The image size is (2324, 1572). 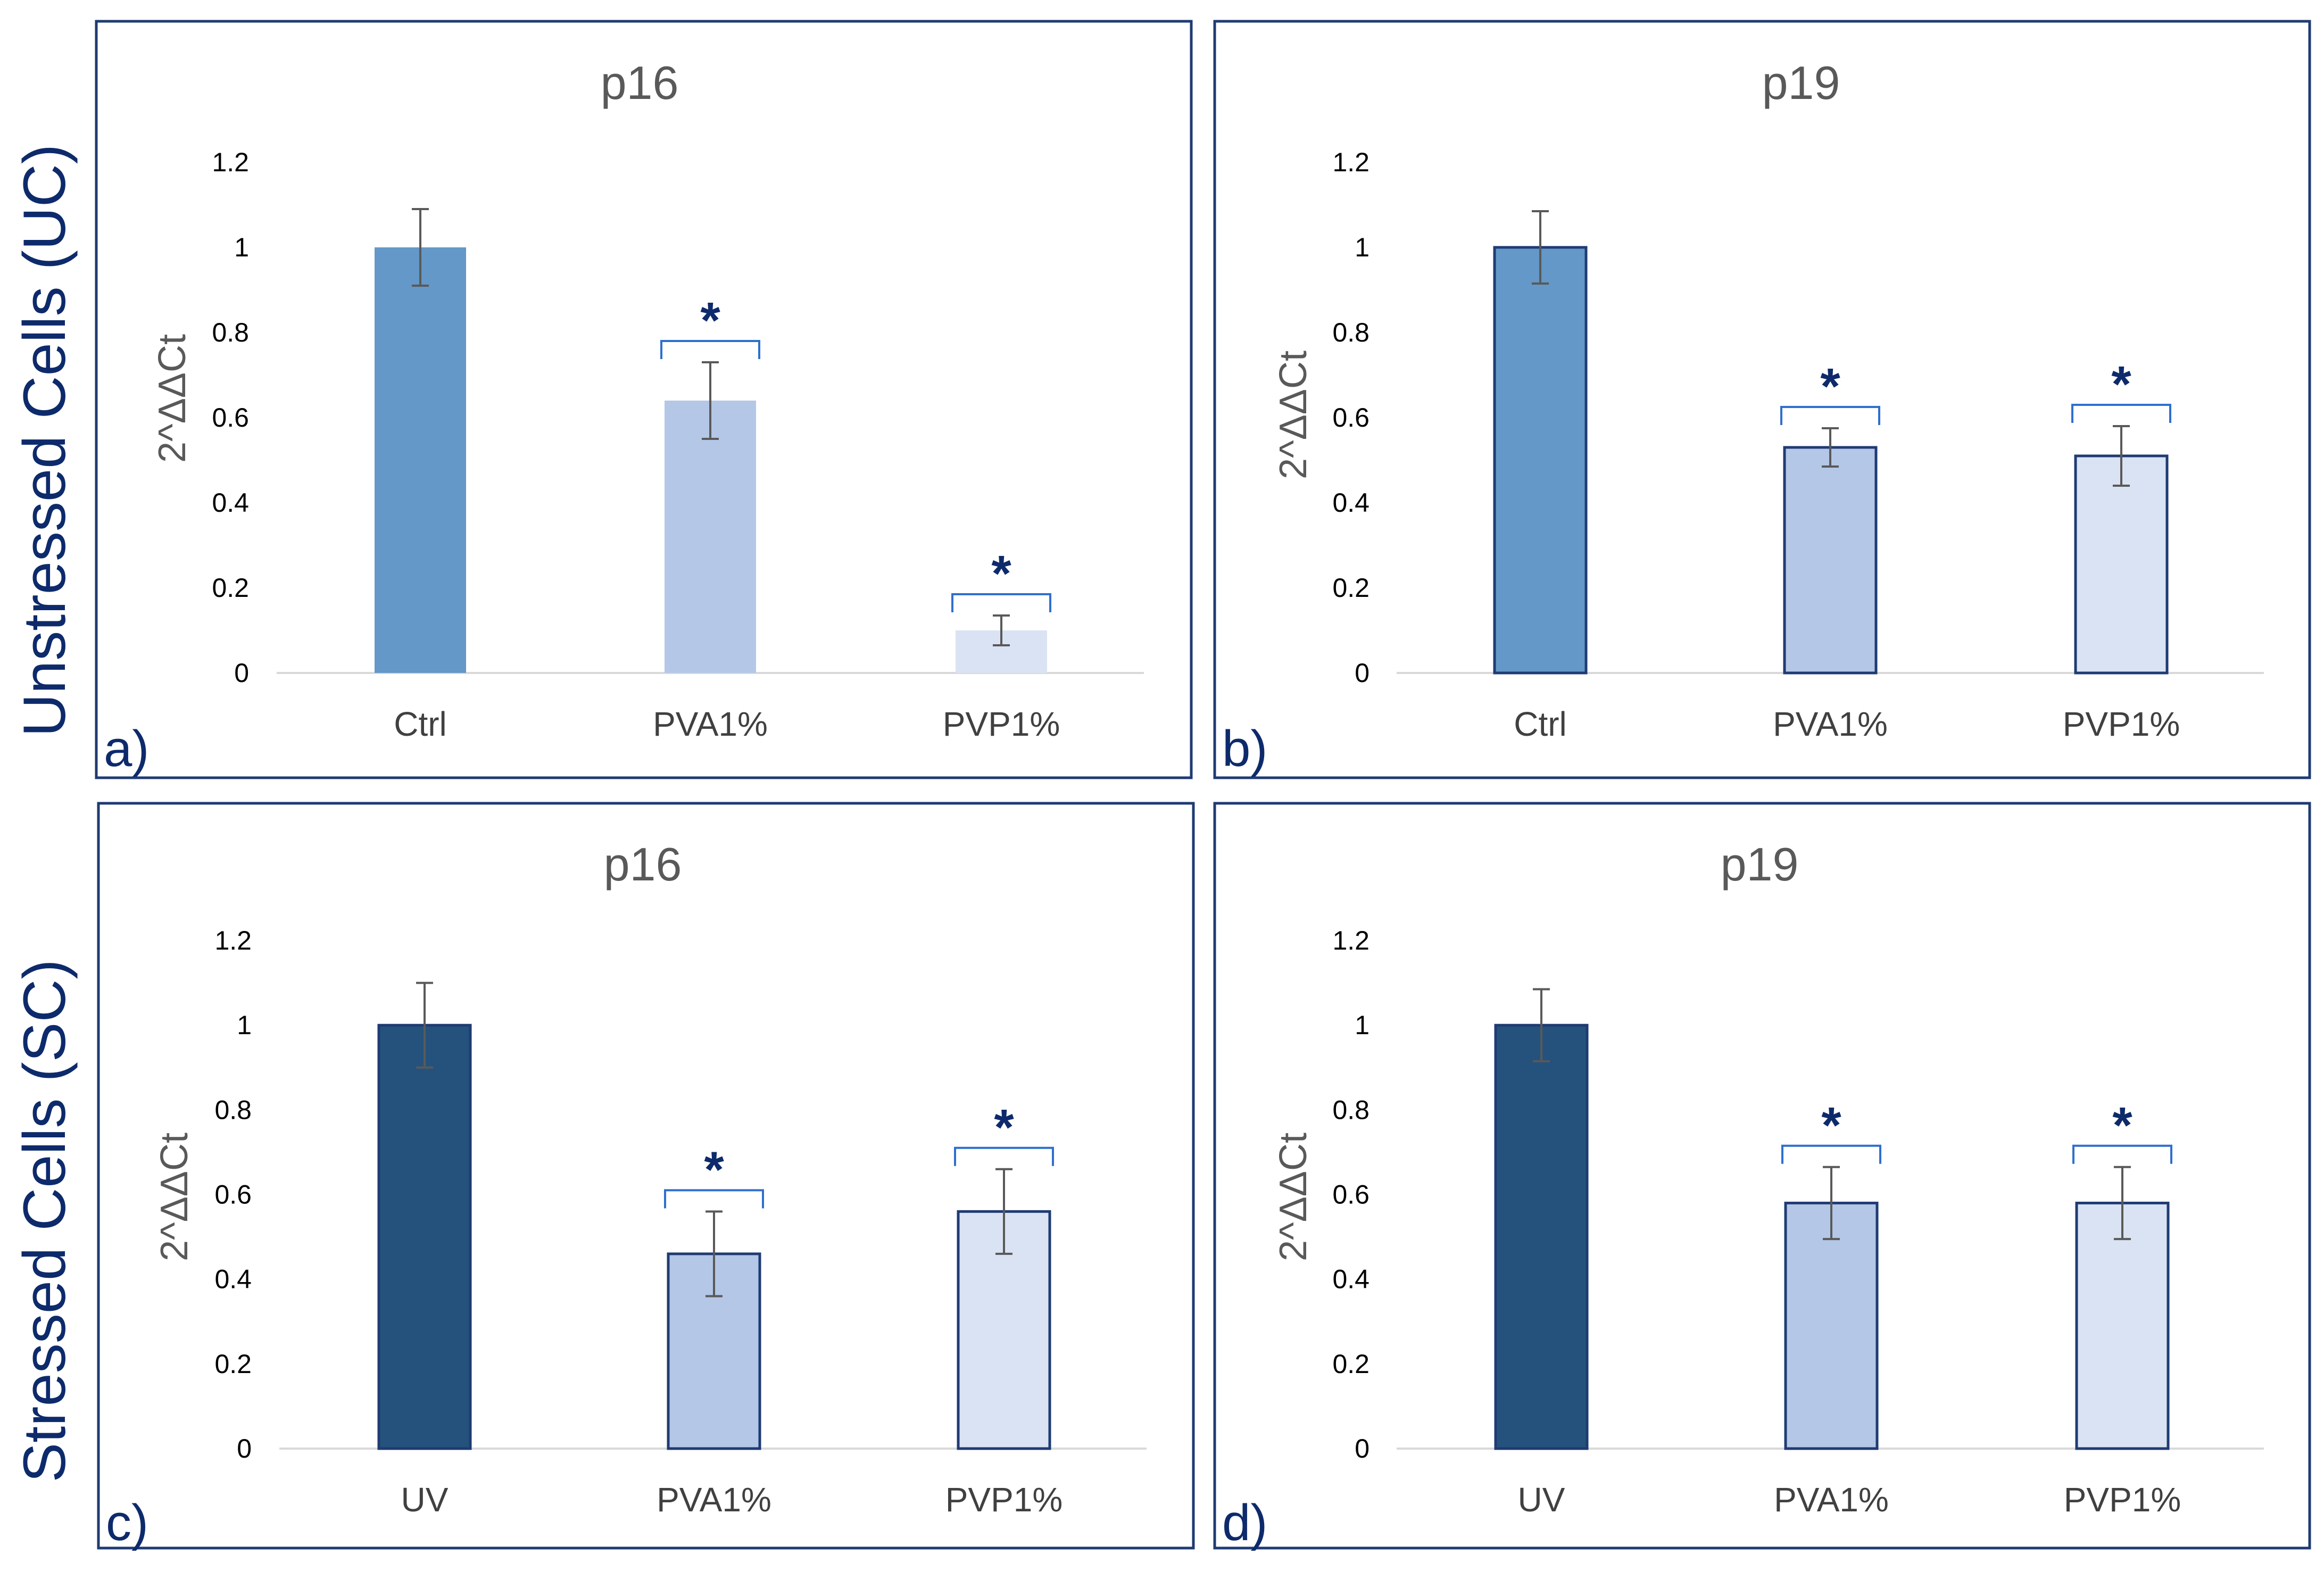 I want to click on row-label-unstressed: Unstressed Cells (UC), so click(x=44, y=440).